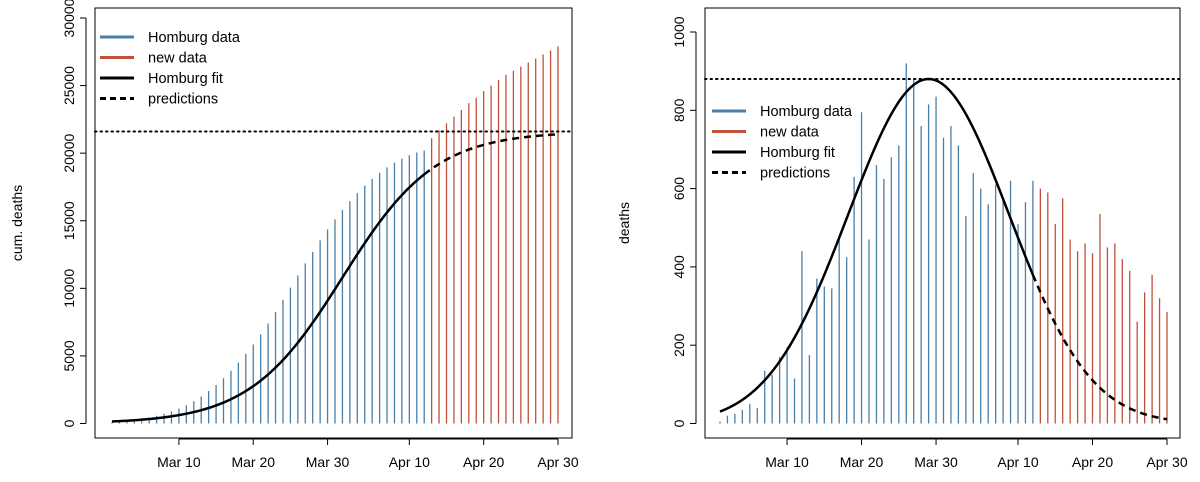  Describe the element at coordinates (69, 220) in the screenshot. I see `y-tick-label: 15000` at that location.